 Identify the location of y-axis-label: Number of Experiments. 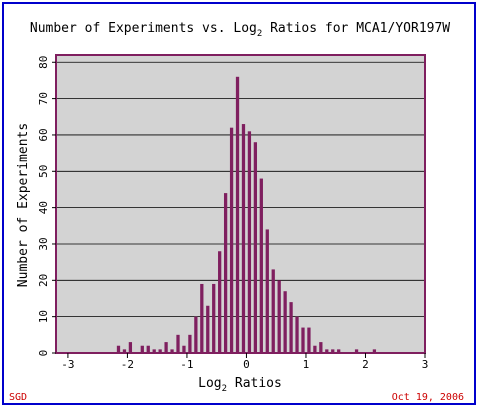
(23, 205).